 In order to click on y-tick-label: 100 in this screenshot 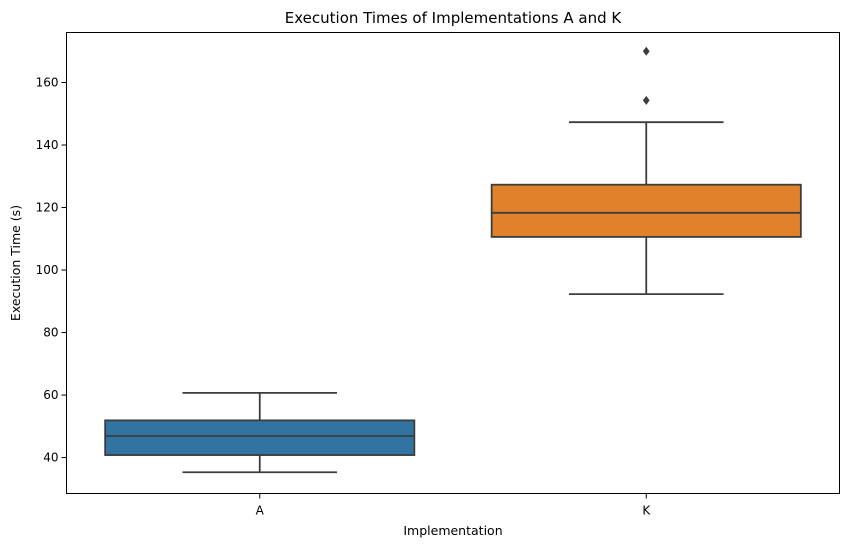, I will do `click(47, 270)`.